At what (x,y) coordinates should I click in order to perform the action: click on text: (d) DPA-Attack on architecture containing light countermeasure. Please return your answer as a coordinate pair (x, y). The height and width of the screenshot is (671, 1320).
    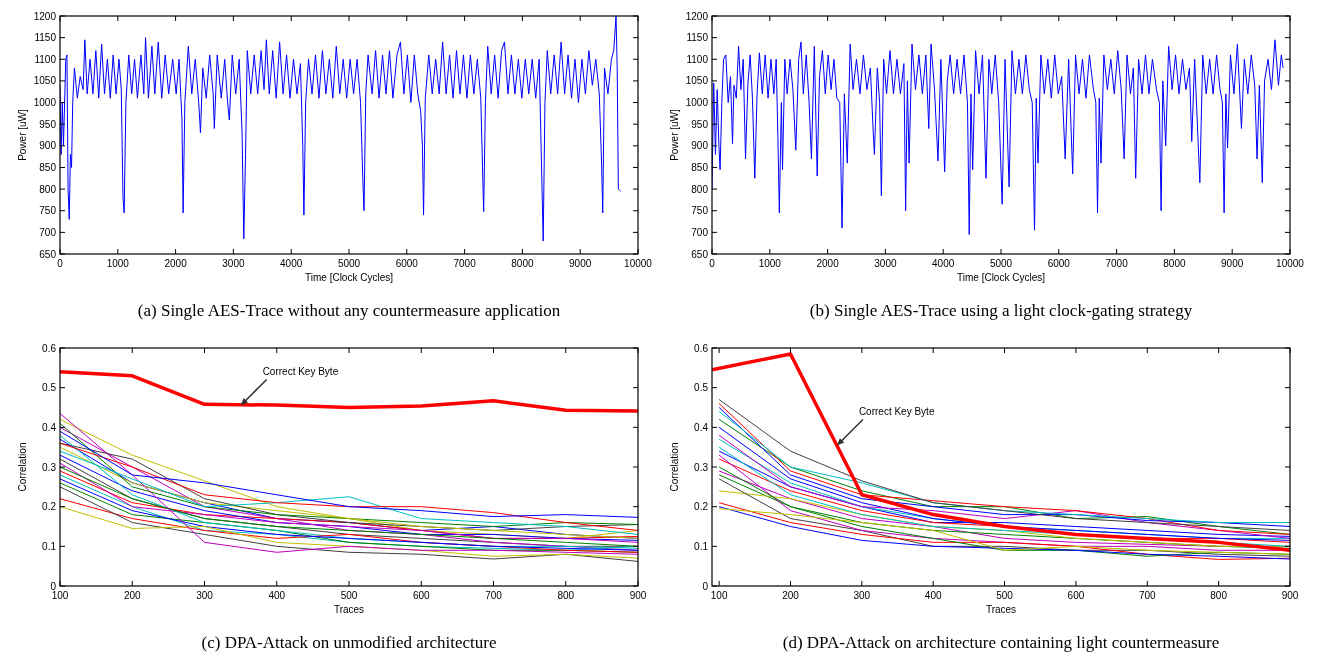
    Looking at the image, I should click on (1001, 642).